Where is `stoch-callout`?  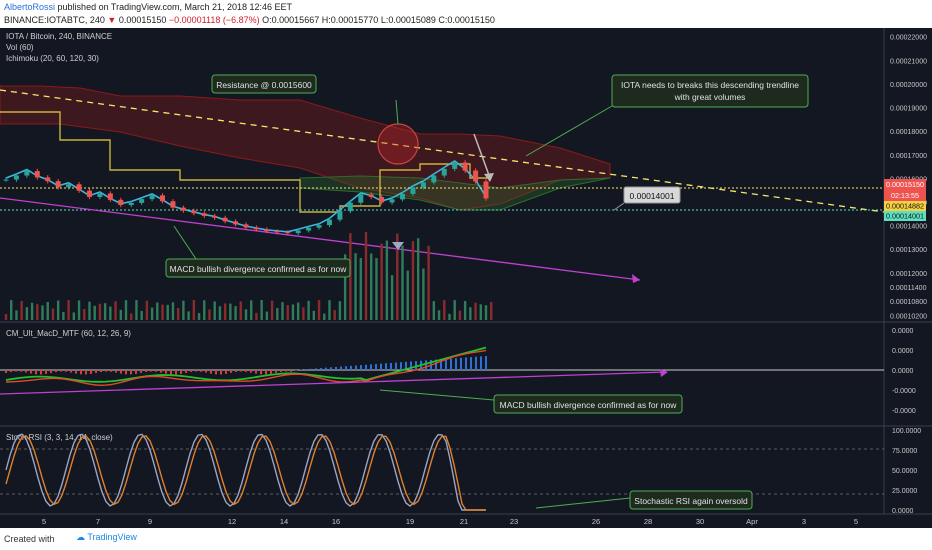 stoch-callout is located at coordinates (691, 500).